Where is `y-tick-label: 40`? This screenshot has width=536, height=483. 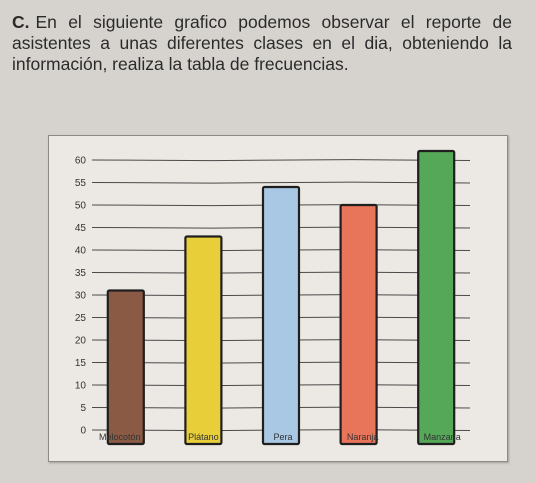
y-tick-label: 40 is located at coordinates (81, 251).